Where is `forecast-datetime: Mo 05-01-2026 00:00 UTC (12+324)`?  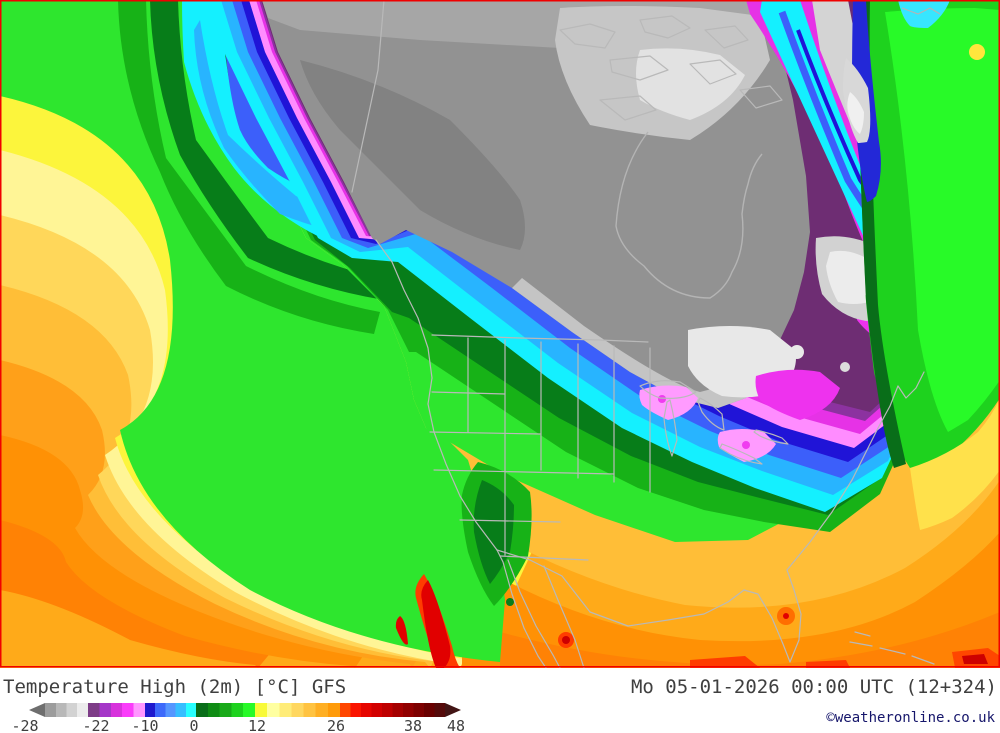 forecast-datetime: Mo 05-01-2026 00:00 UTC (12+324) is located at coordinates (813, 687).